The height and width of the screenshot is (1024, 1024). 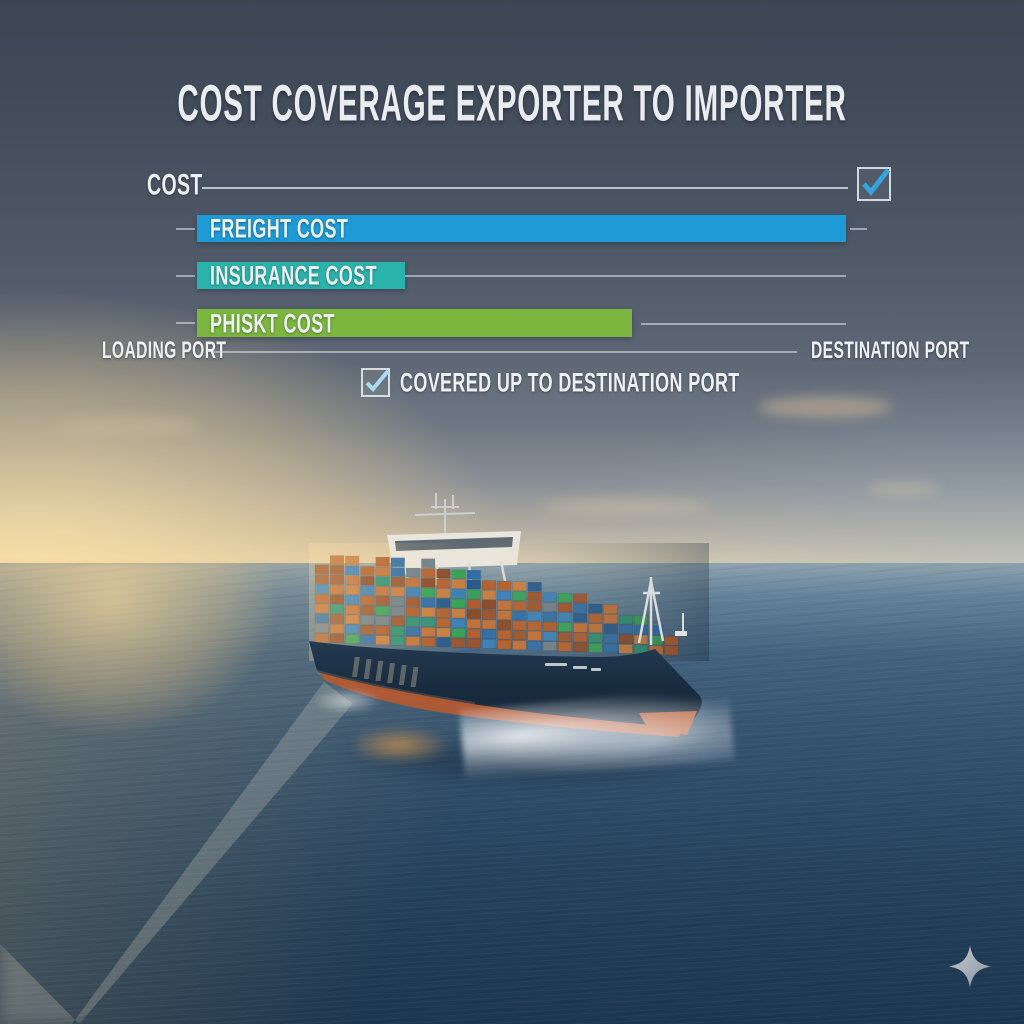 What do you see at coordinates (164, 350) in the screenshot?
I see `loading-port-label: LOADING PORT` at bounding box center [164, 350].